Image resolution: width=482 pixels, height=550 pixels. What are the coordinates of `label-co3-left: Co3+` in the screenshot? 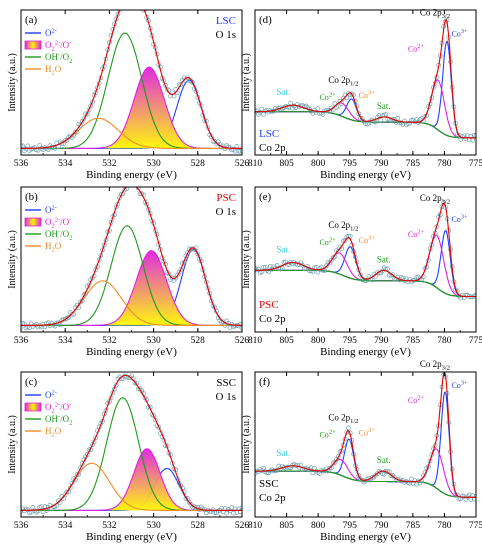 It's located at (367, 240).